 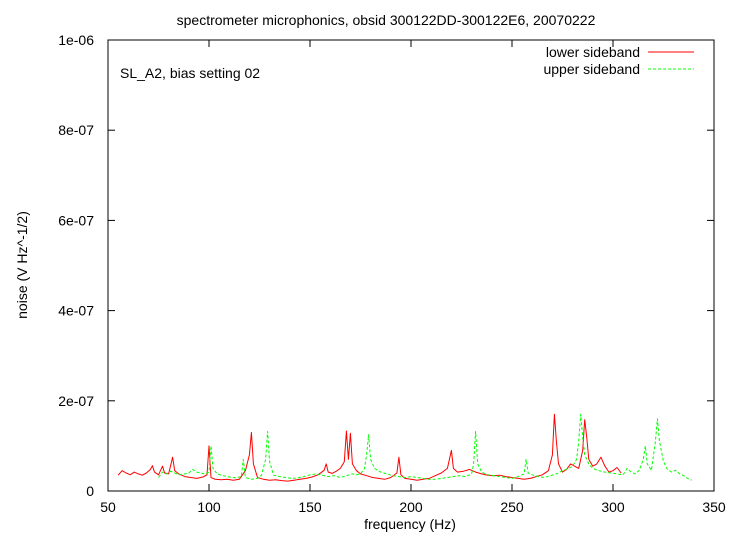 What do you see at coordinates (593, 52) in the screenshot?
I see `legend-label-lower-sideband: lower sideband` at bounding box center [593, 52].